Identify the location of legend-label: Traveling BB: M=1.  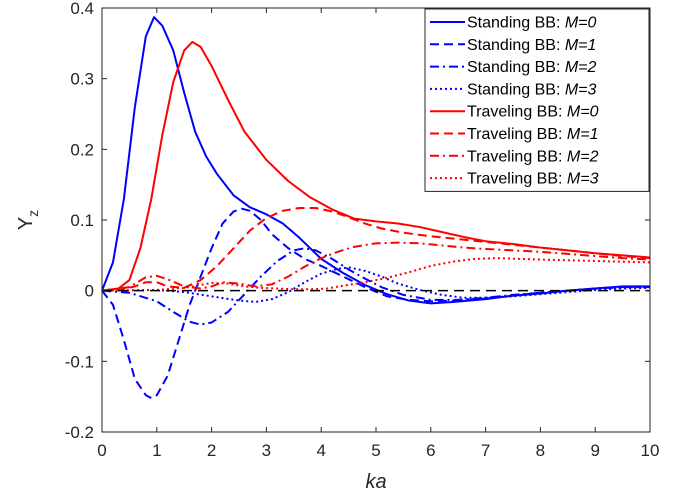
(532, 134).